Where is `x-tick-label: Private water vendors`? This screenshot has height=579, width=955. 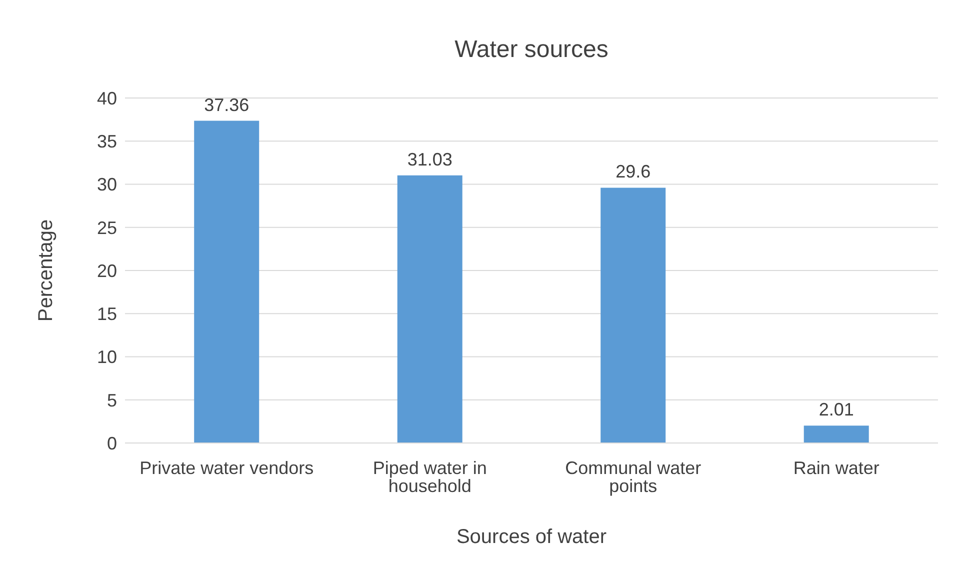 x-tick-label: Private water vendors is located at coordinates (227, 468).